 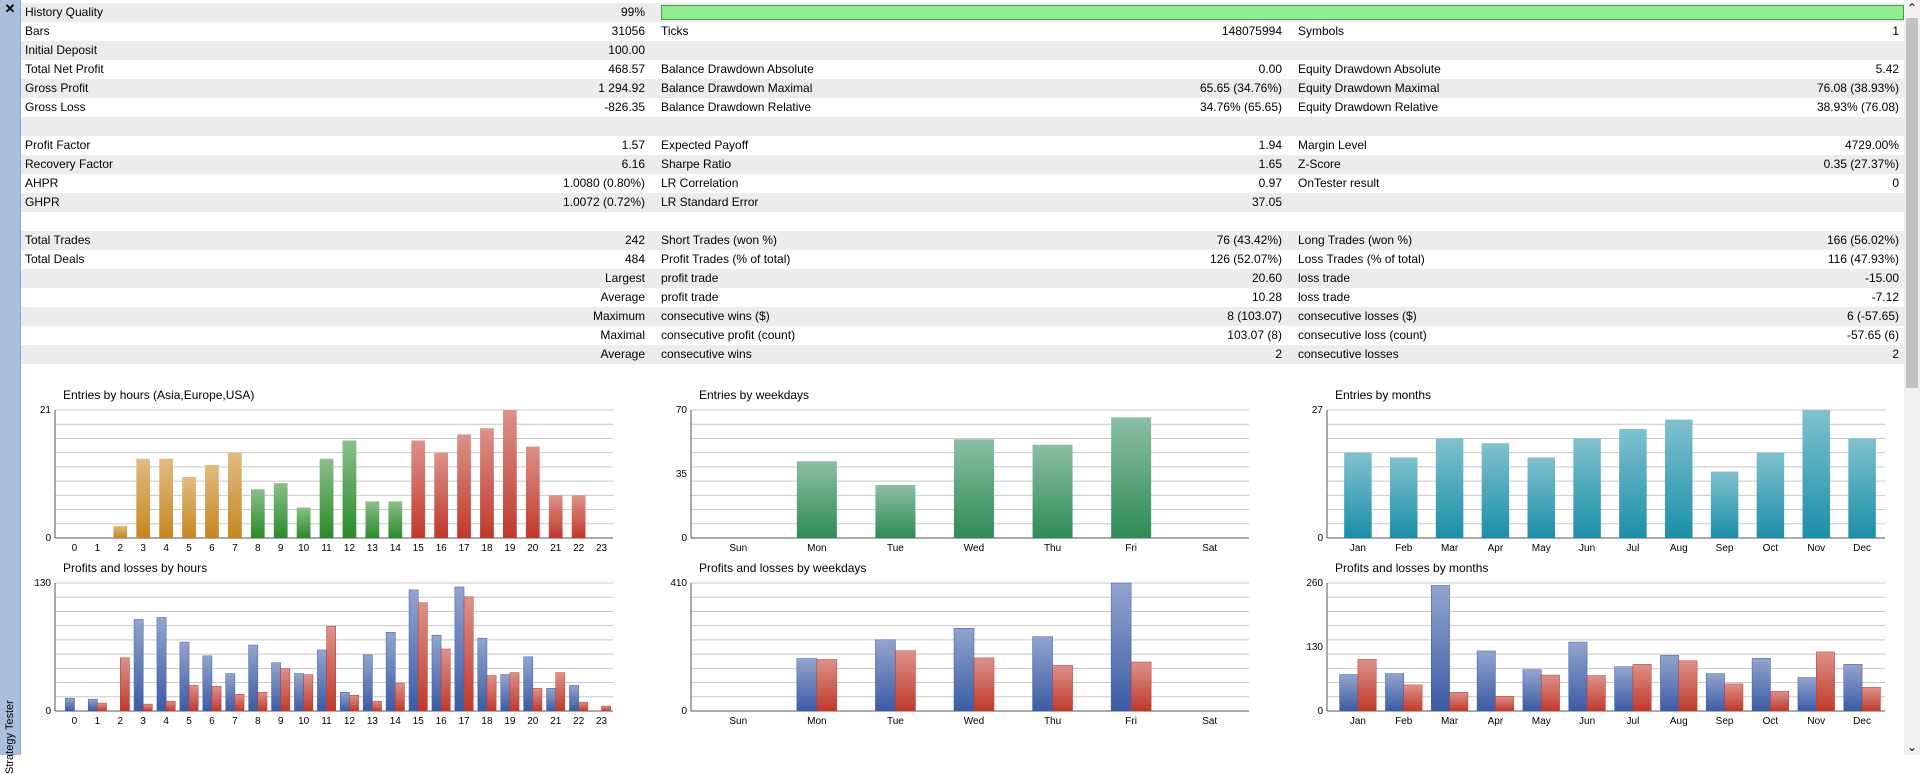 What do you see at coordinates (1861, 164) in the screenshot?
I see `stat-value: 0.35 (27.37%)` at bounding box center [1861, 164].